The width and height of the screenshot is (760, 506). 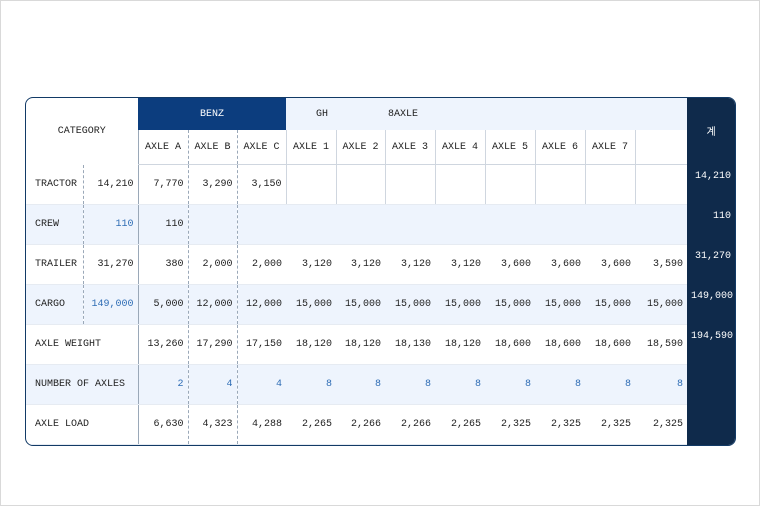 I want to click on column-header: AXLE C, so click(x=261, y=147).